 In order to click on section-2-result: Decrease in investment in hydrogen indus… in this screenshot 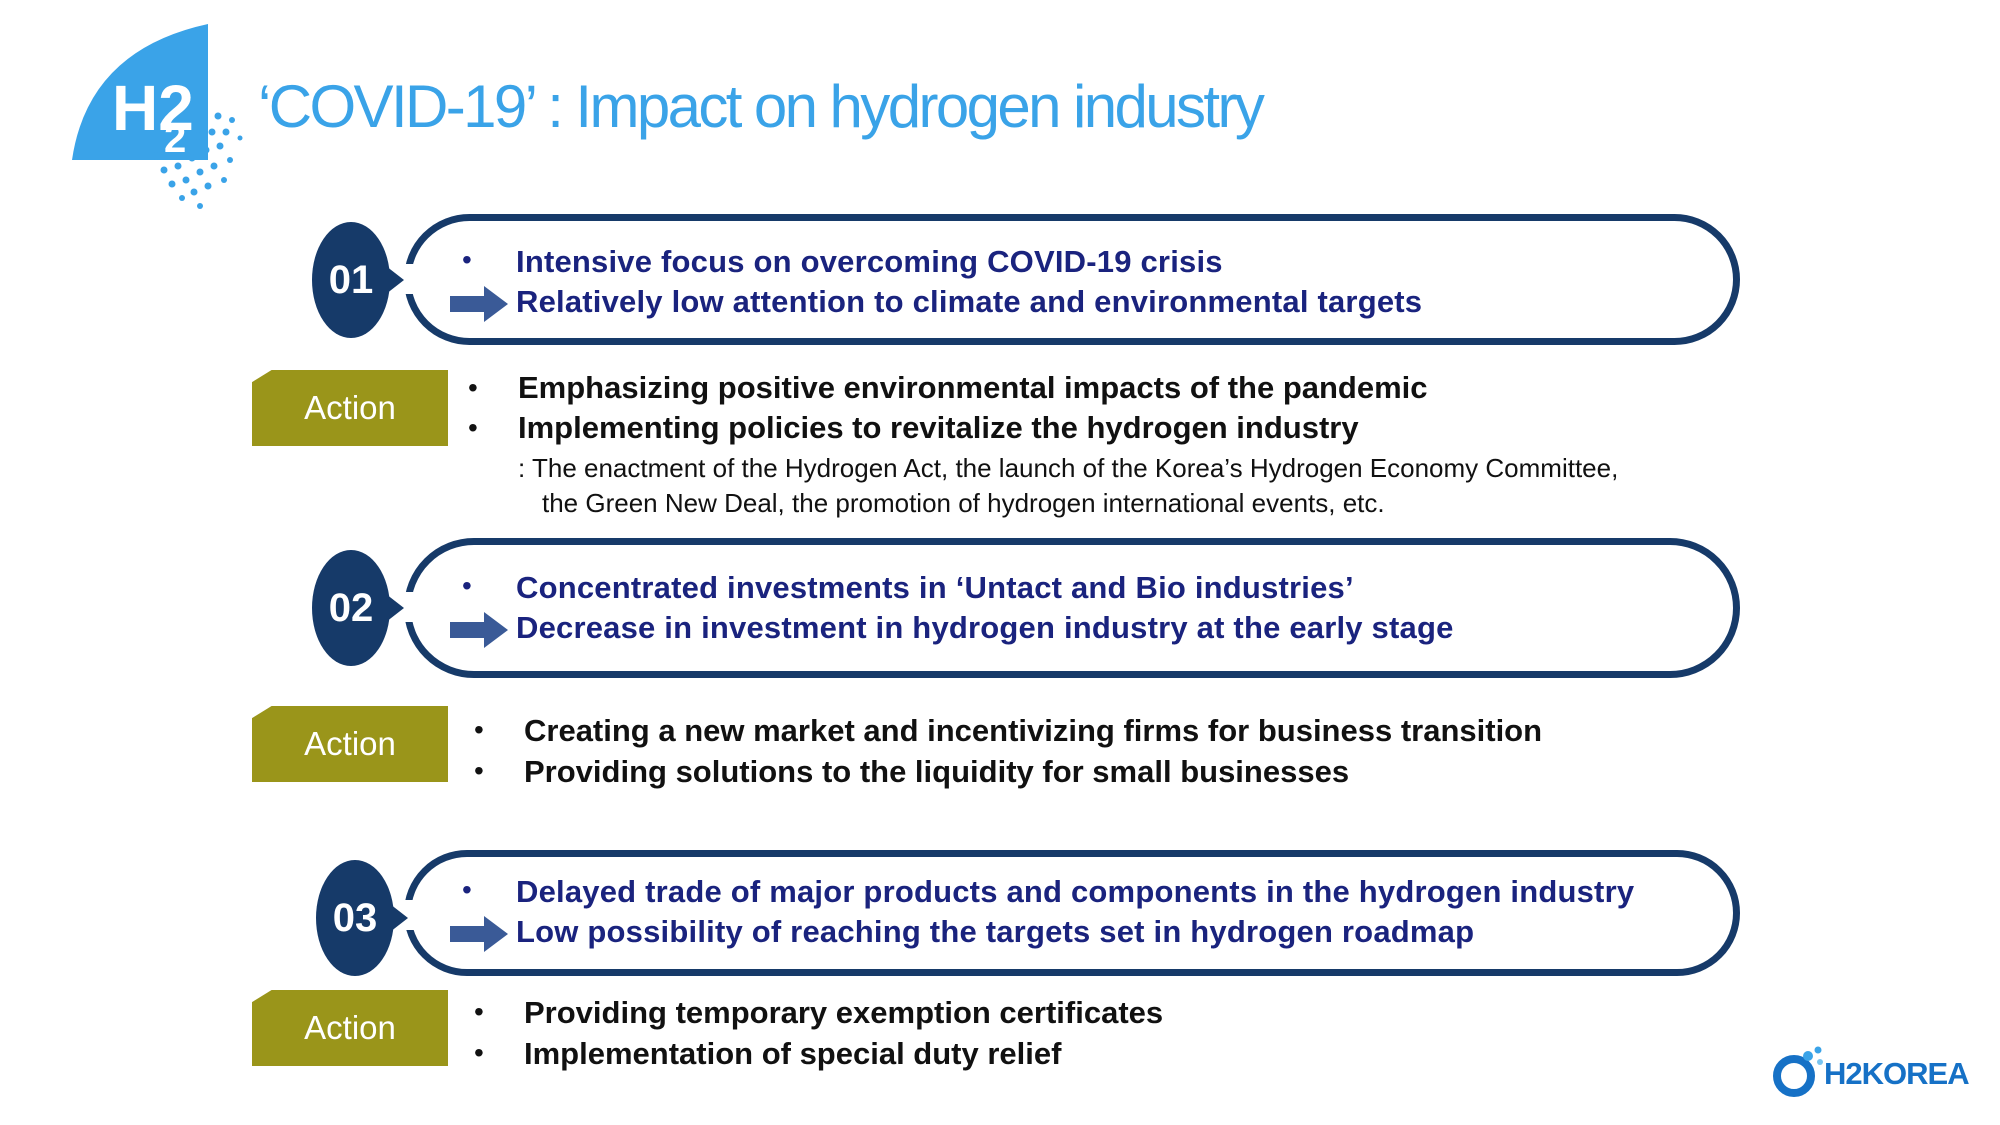, I will do `click(985, 627)`.